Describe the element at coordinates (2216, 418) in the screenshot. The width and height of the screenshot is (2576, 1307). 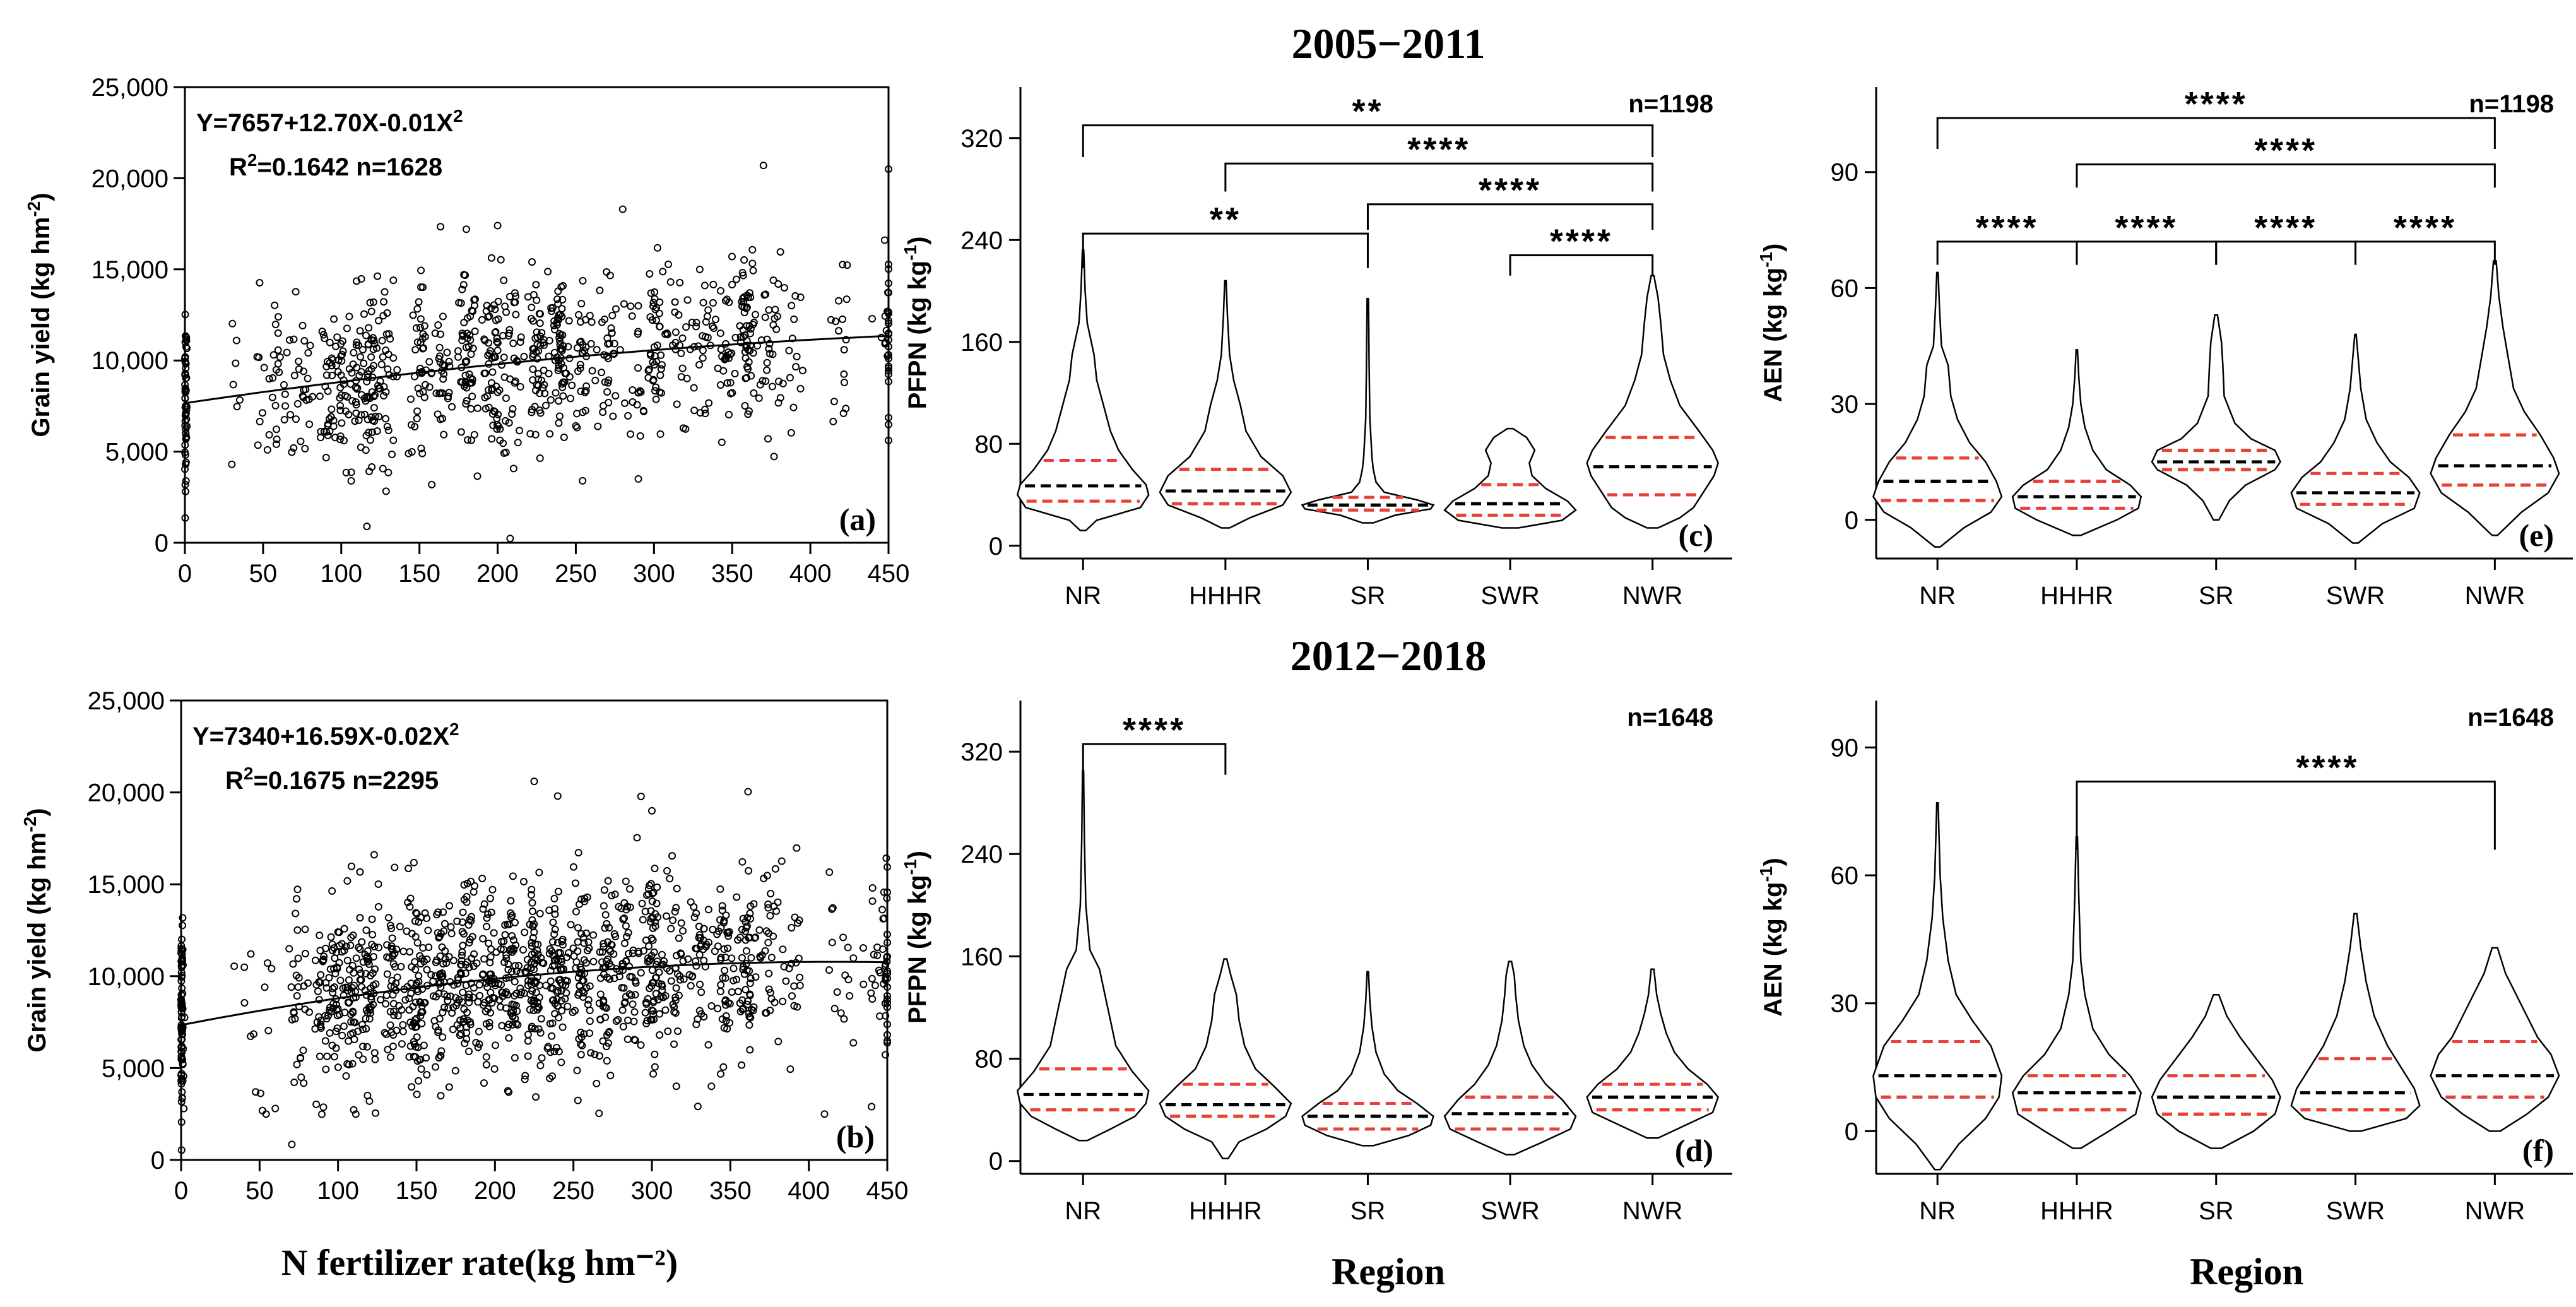
I see `violin-SR` at that location.